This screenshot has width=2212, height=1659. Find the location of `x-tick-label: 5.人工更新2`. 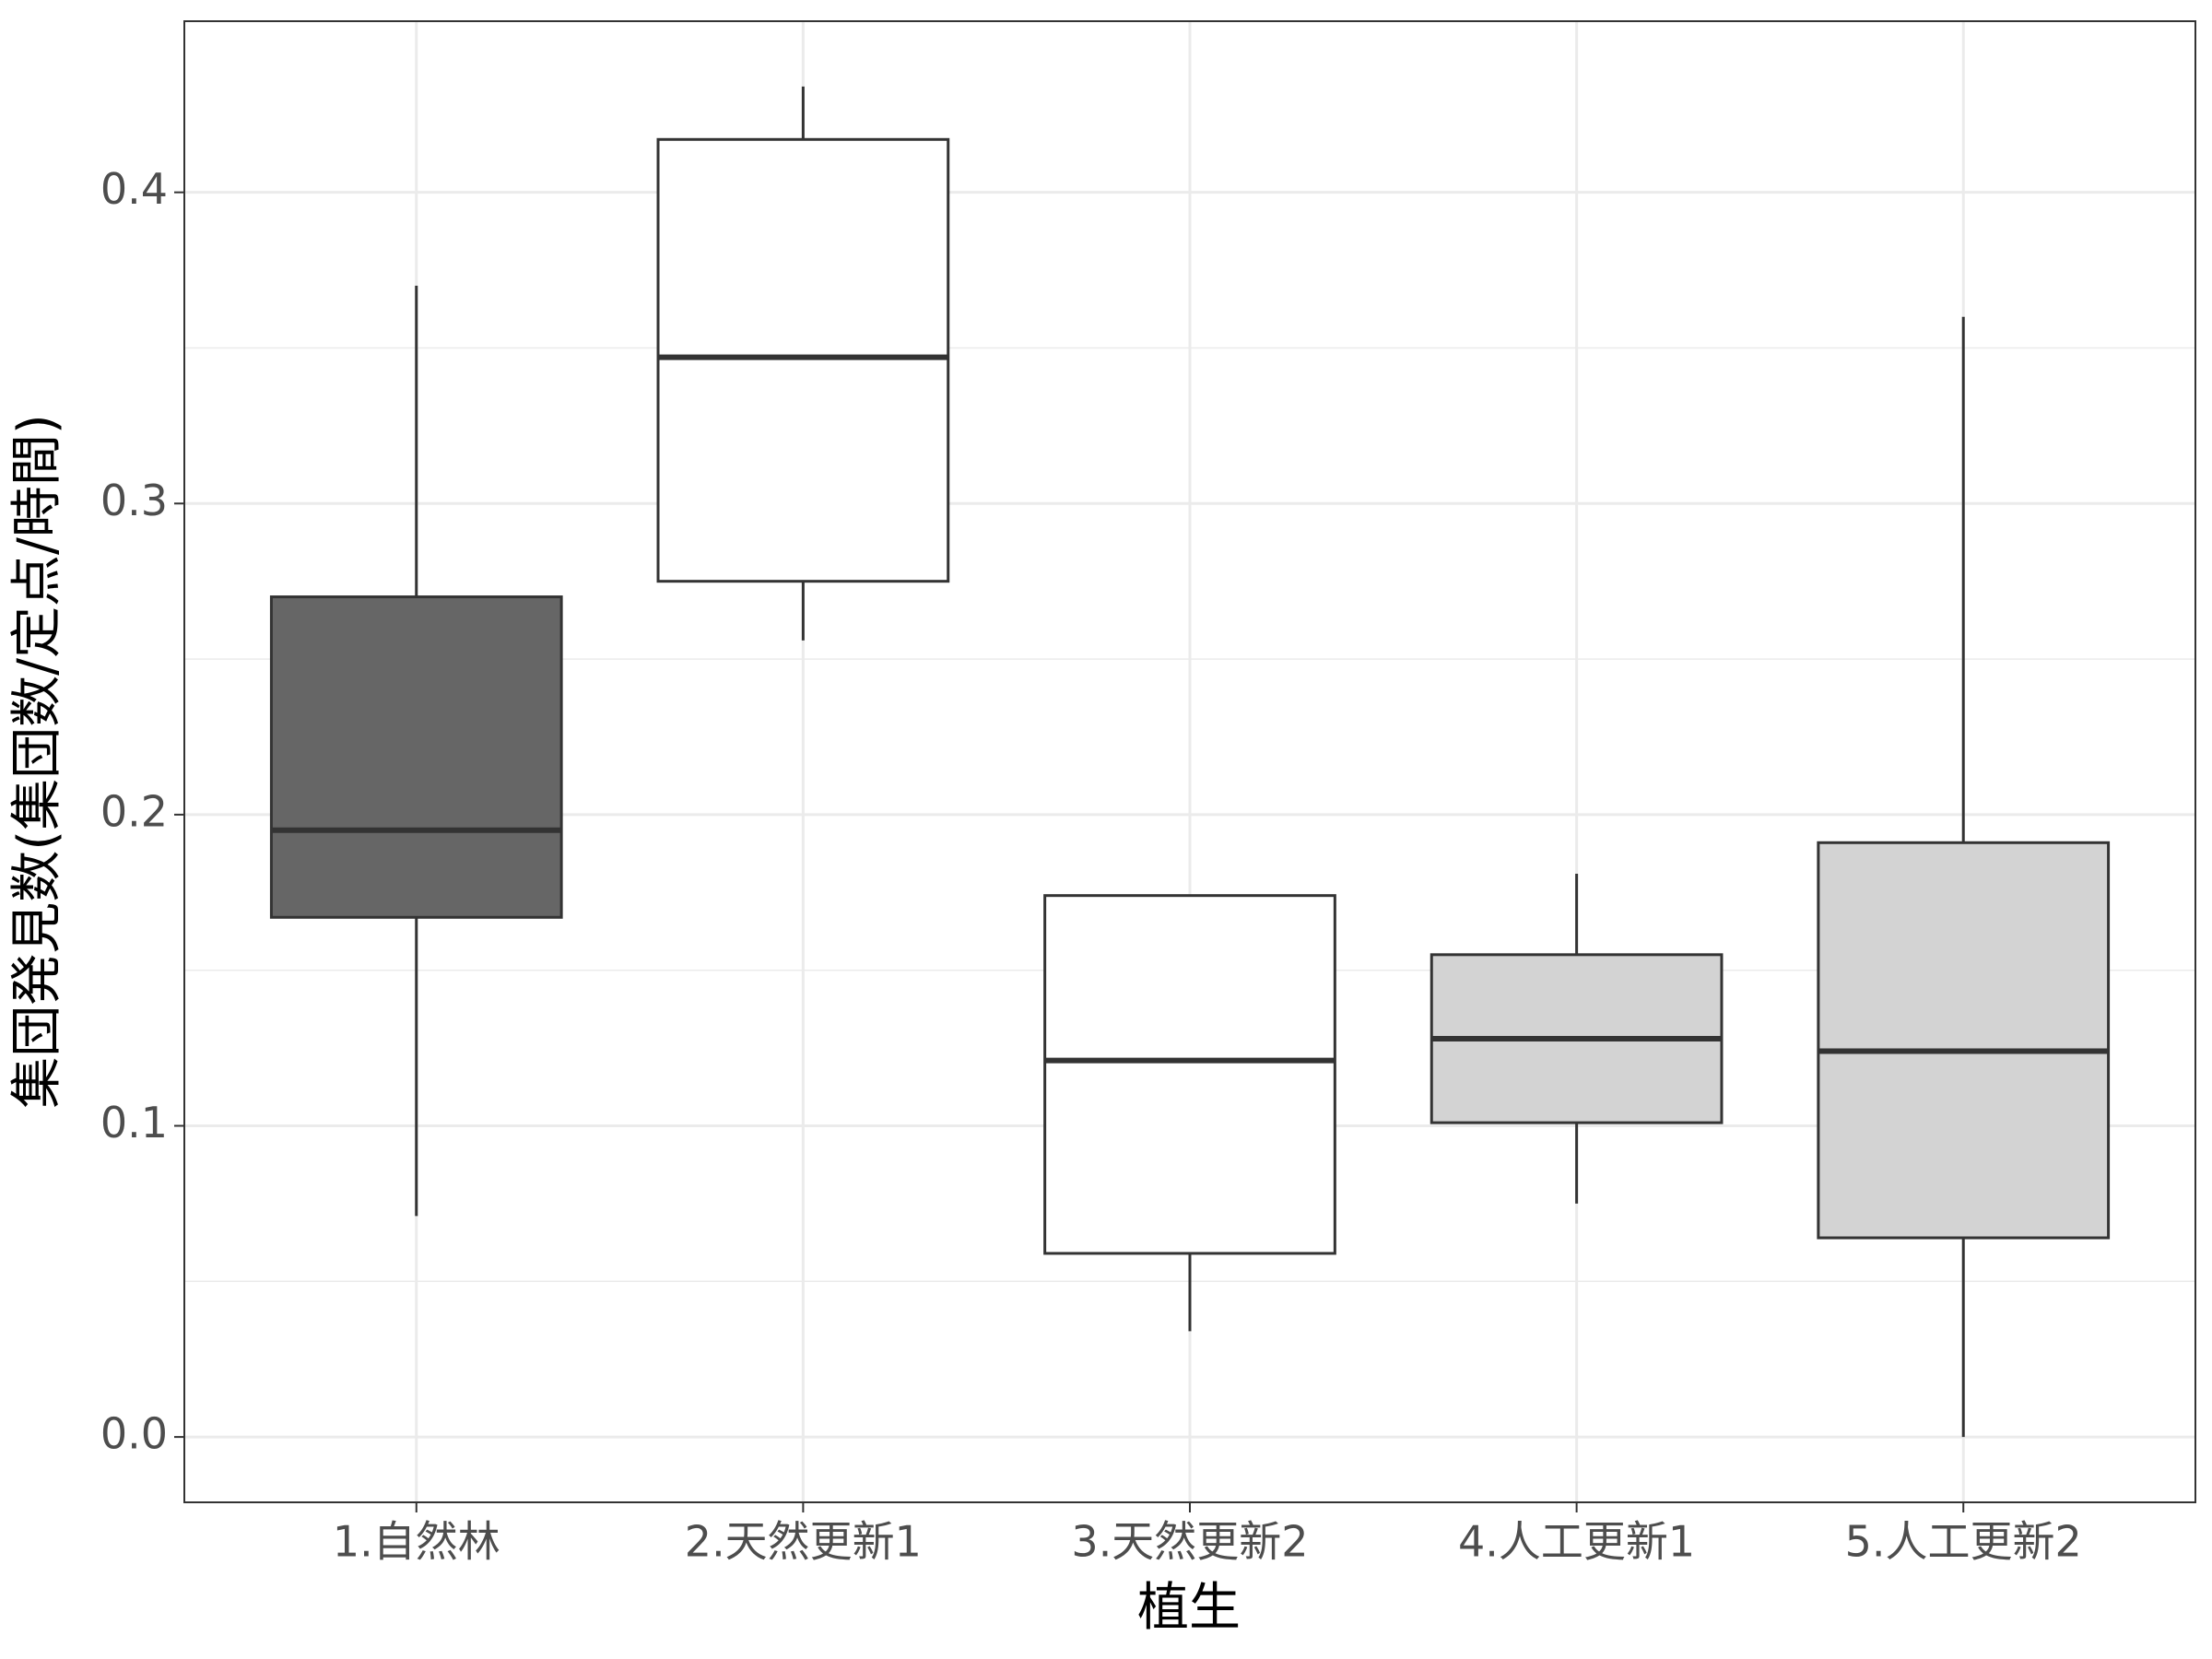

x-tick-label: 5.人工更新2 is located at coordinates (1963, 1542).